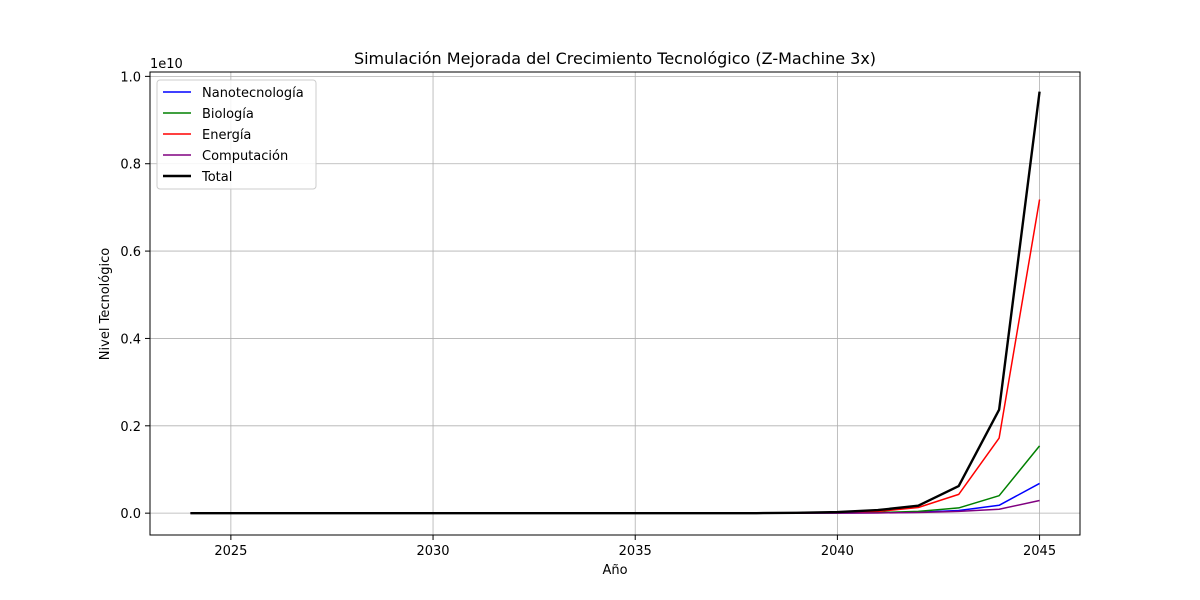 The image size is (1200, 600). Describe the element at coordinates (130, 77) in the screenshot. I see `y-tick-label: 1.0` at that location.